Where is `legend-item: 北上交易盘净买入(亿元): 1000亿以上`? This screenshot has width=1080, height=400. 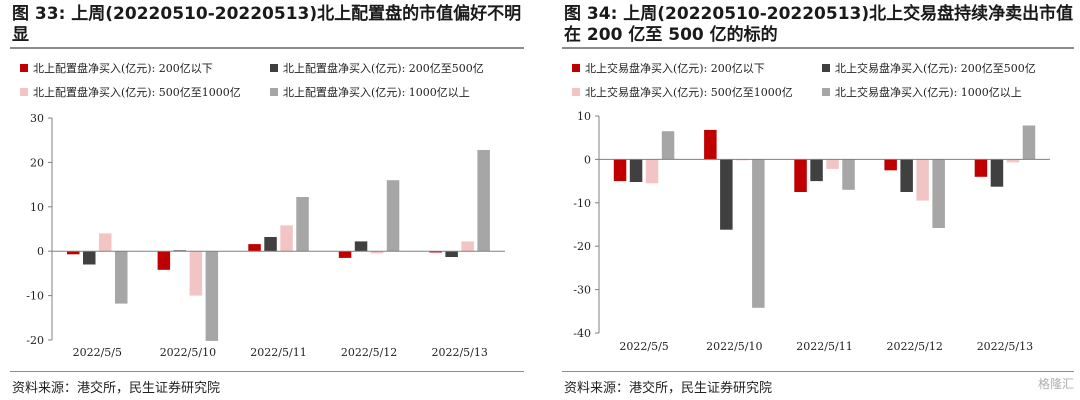 legend-item: 北上交易盘净买入(亿元): 1000亿以上 is located at coordinates (922, 92).